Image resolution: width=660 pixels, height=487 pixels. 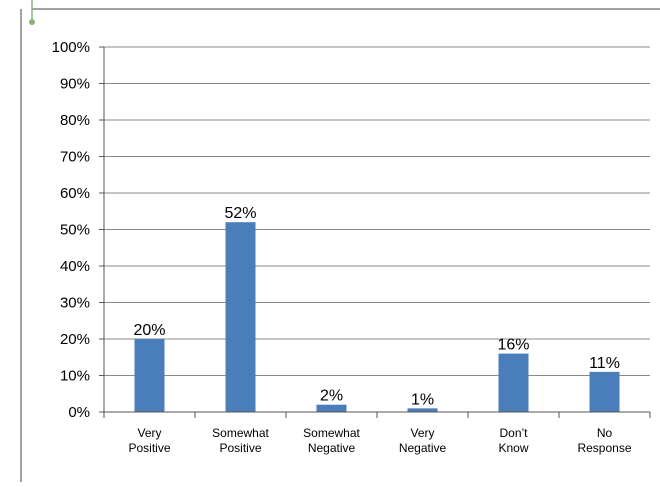 I want to click on y-tick-label: 10%, so click(x=75, y=376).